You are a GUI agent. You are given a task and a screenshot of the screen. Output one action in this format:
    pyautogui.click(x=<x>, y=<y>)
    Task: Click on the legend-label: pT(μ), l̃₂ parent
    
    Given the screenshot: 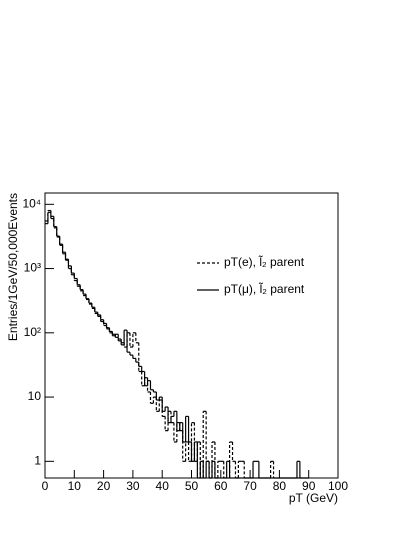 What is the action you would take?
    pyautogui.click(x=264, y=288)
    